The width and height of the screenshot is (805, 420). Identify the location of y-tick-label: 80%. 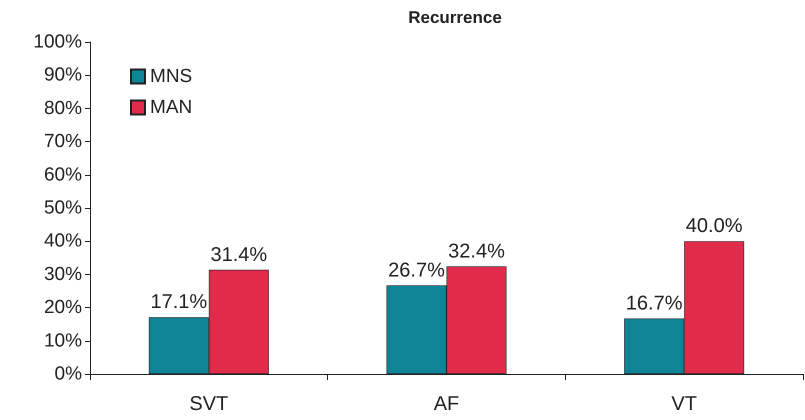
(63, 108).